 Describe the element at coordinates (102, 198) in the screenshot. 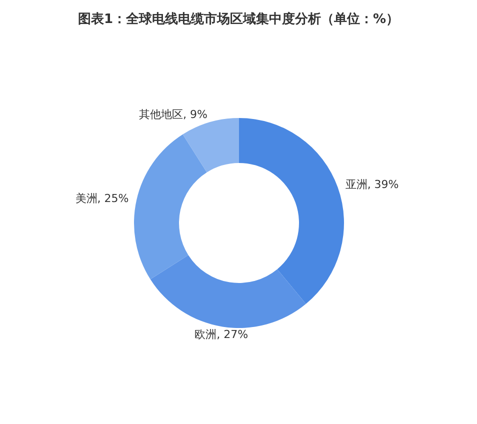

I see `slice-label: 美洲, 25%` at that location.